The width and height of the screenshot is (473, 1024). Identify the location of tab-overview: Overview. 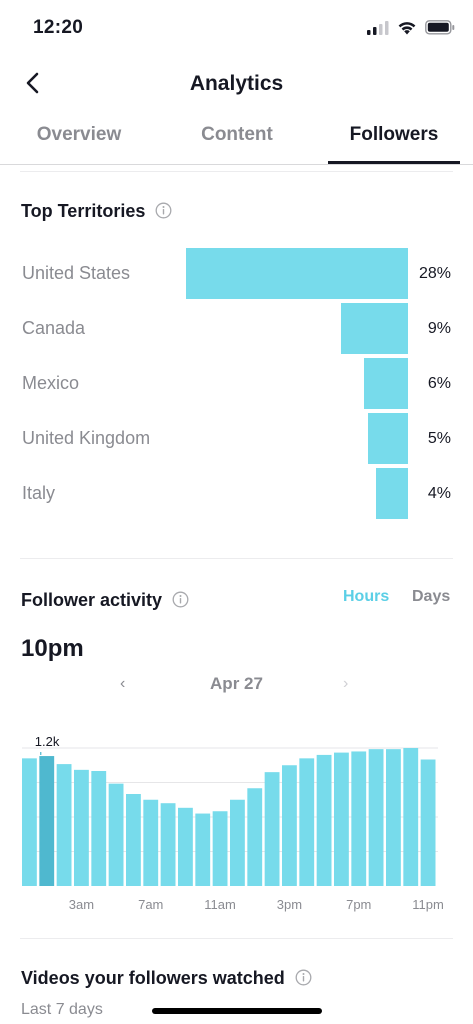
(79, 134).